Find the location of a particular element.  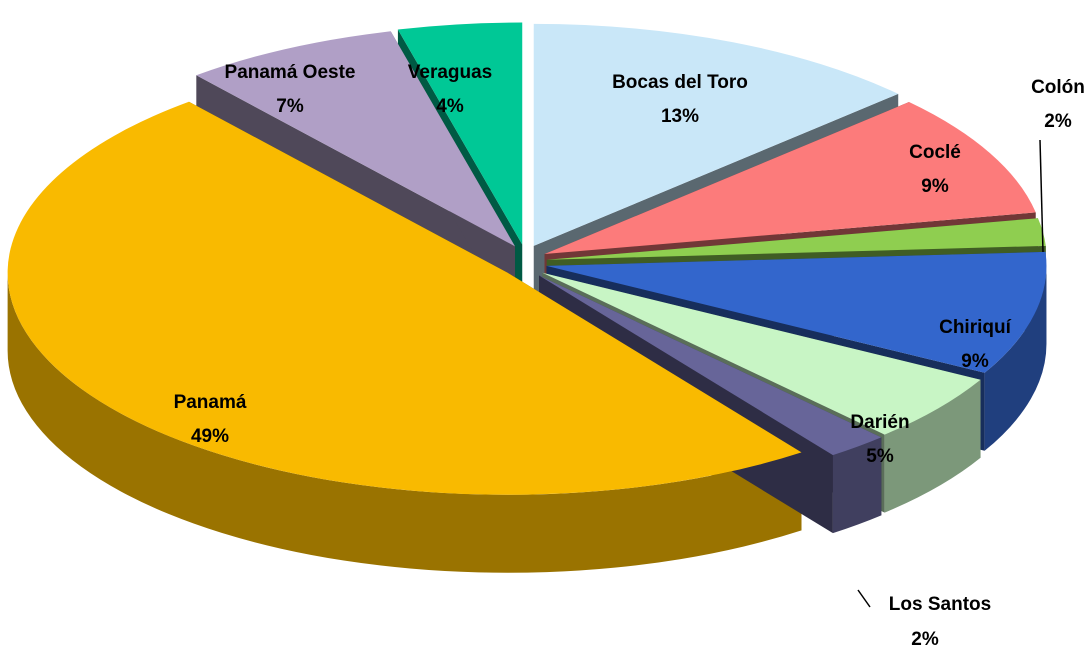

slice-label: Coclé is located at coordinates (935, 152).